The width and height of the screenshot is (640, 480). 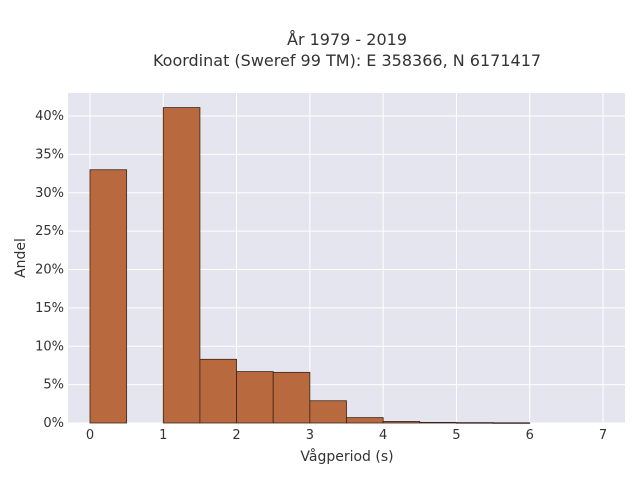 I want to click on x-tick-label: 4, so click(x=383, y=435).